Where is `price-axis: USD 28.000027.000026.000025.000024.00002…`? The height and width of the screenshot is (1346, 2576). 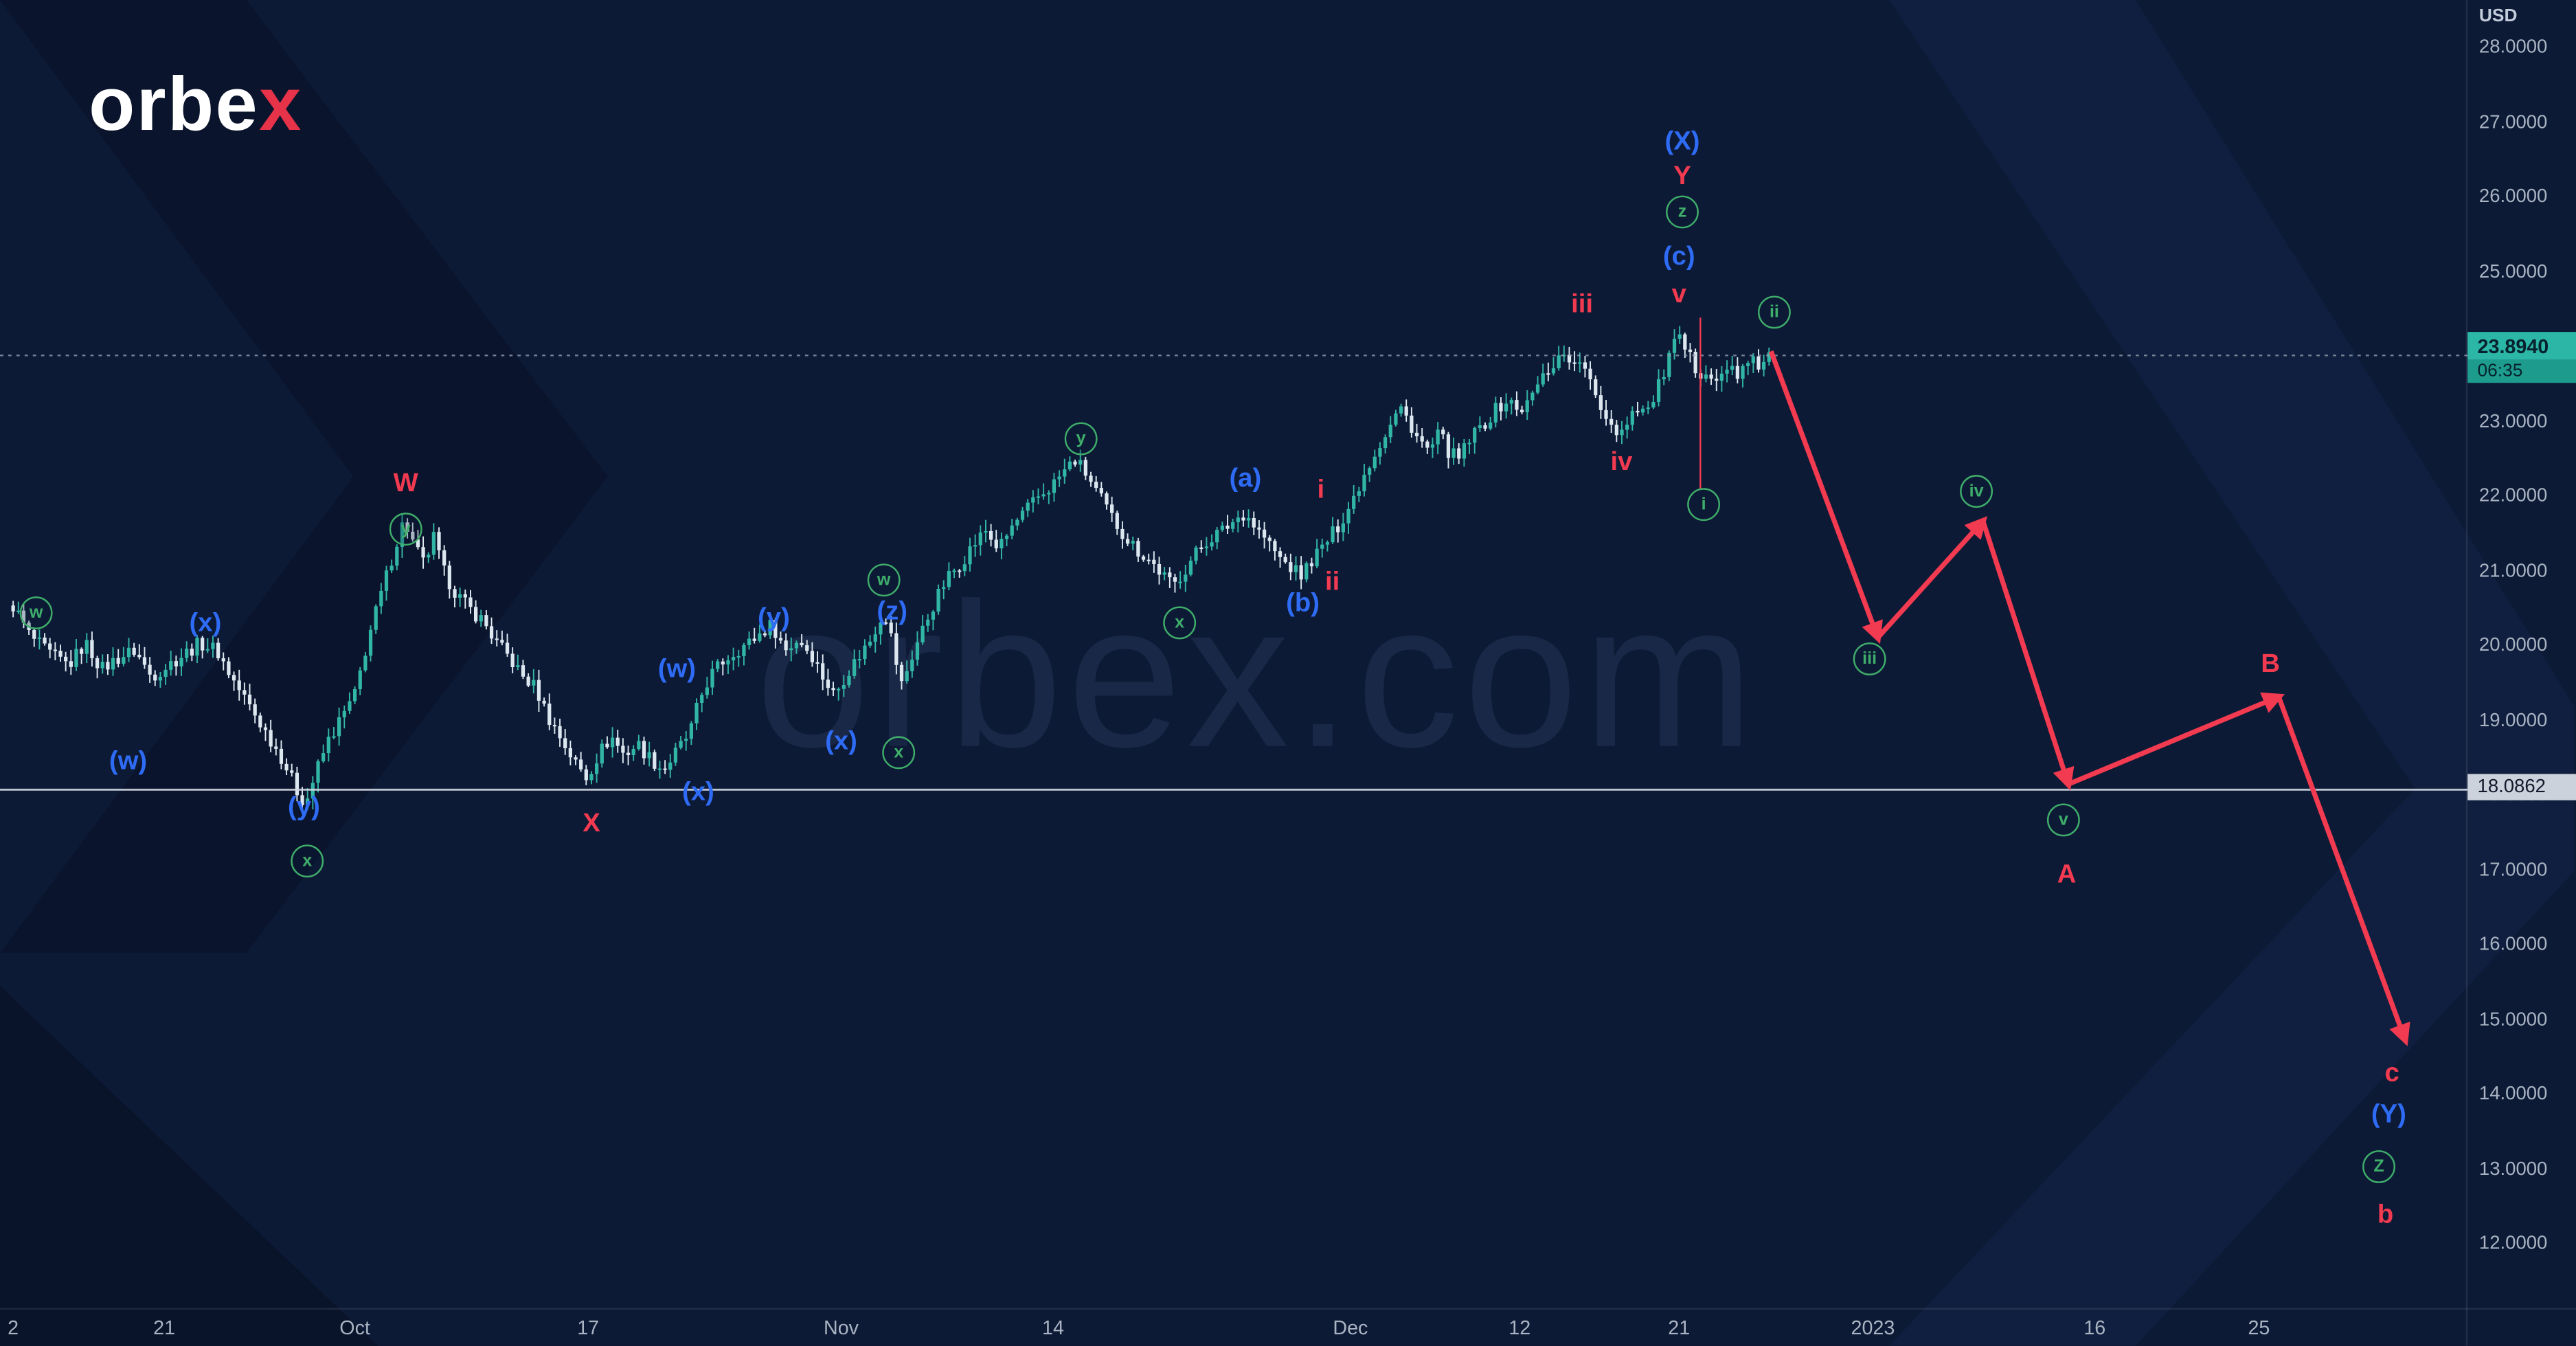 price-axis: USD 28.000027.000026.000025.000024.00002… is located at coordinates (2520, 673).